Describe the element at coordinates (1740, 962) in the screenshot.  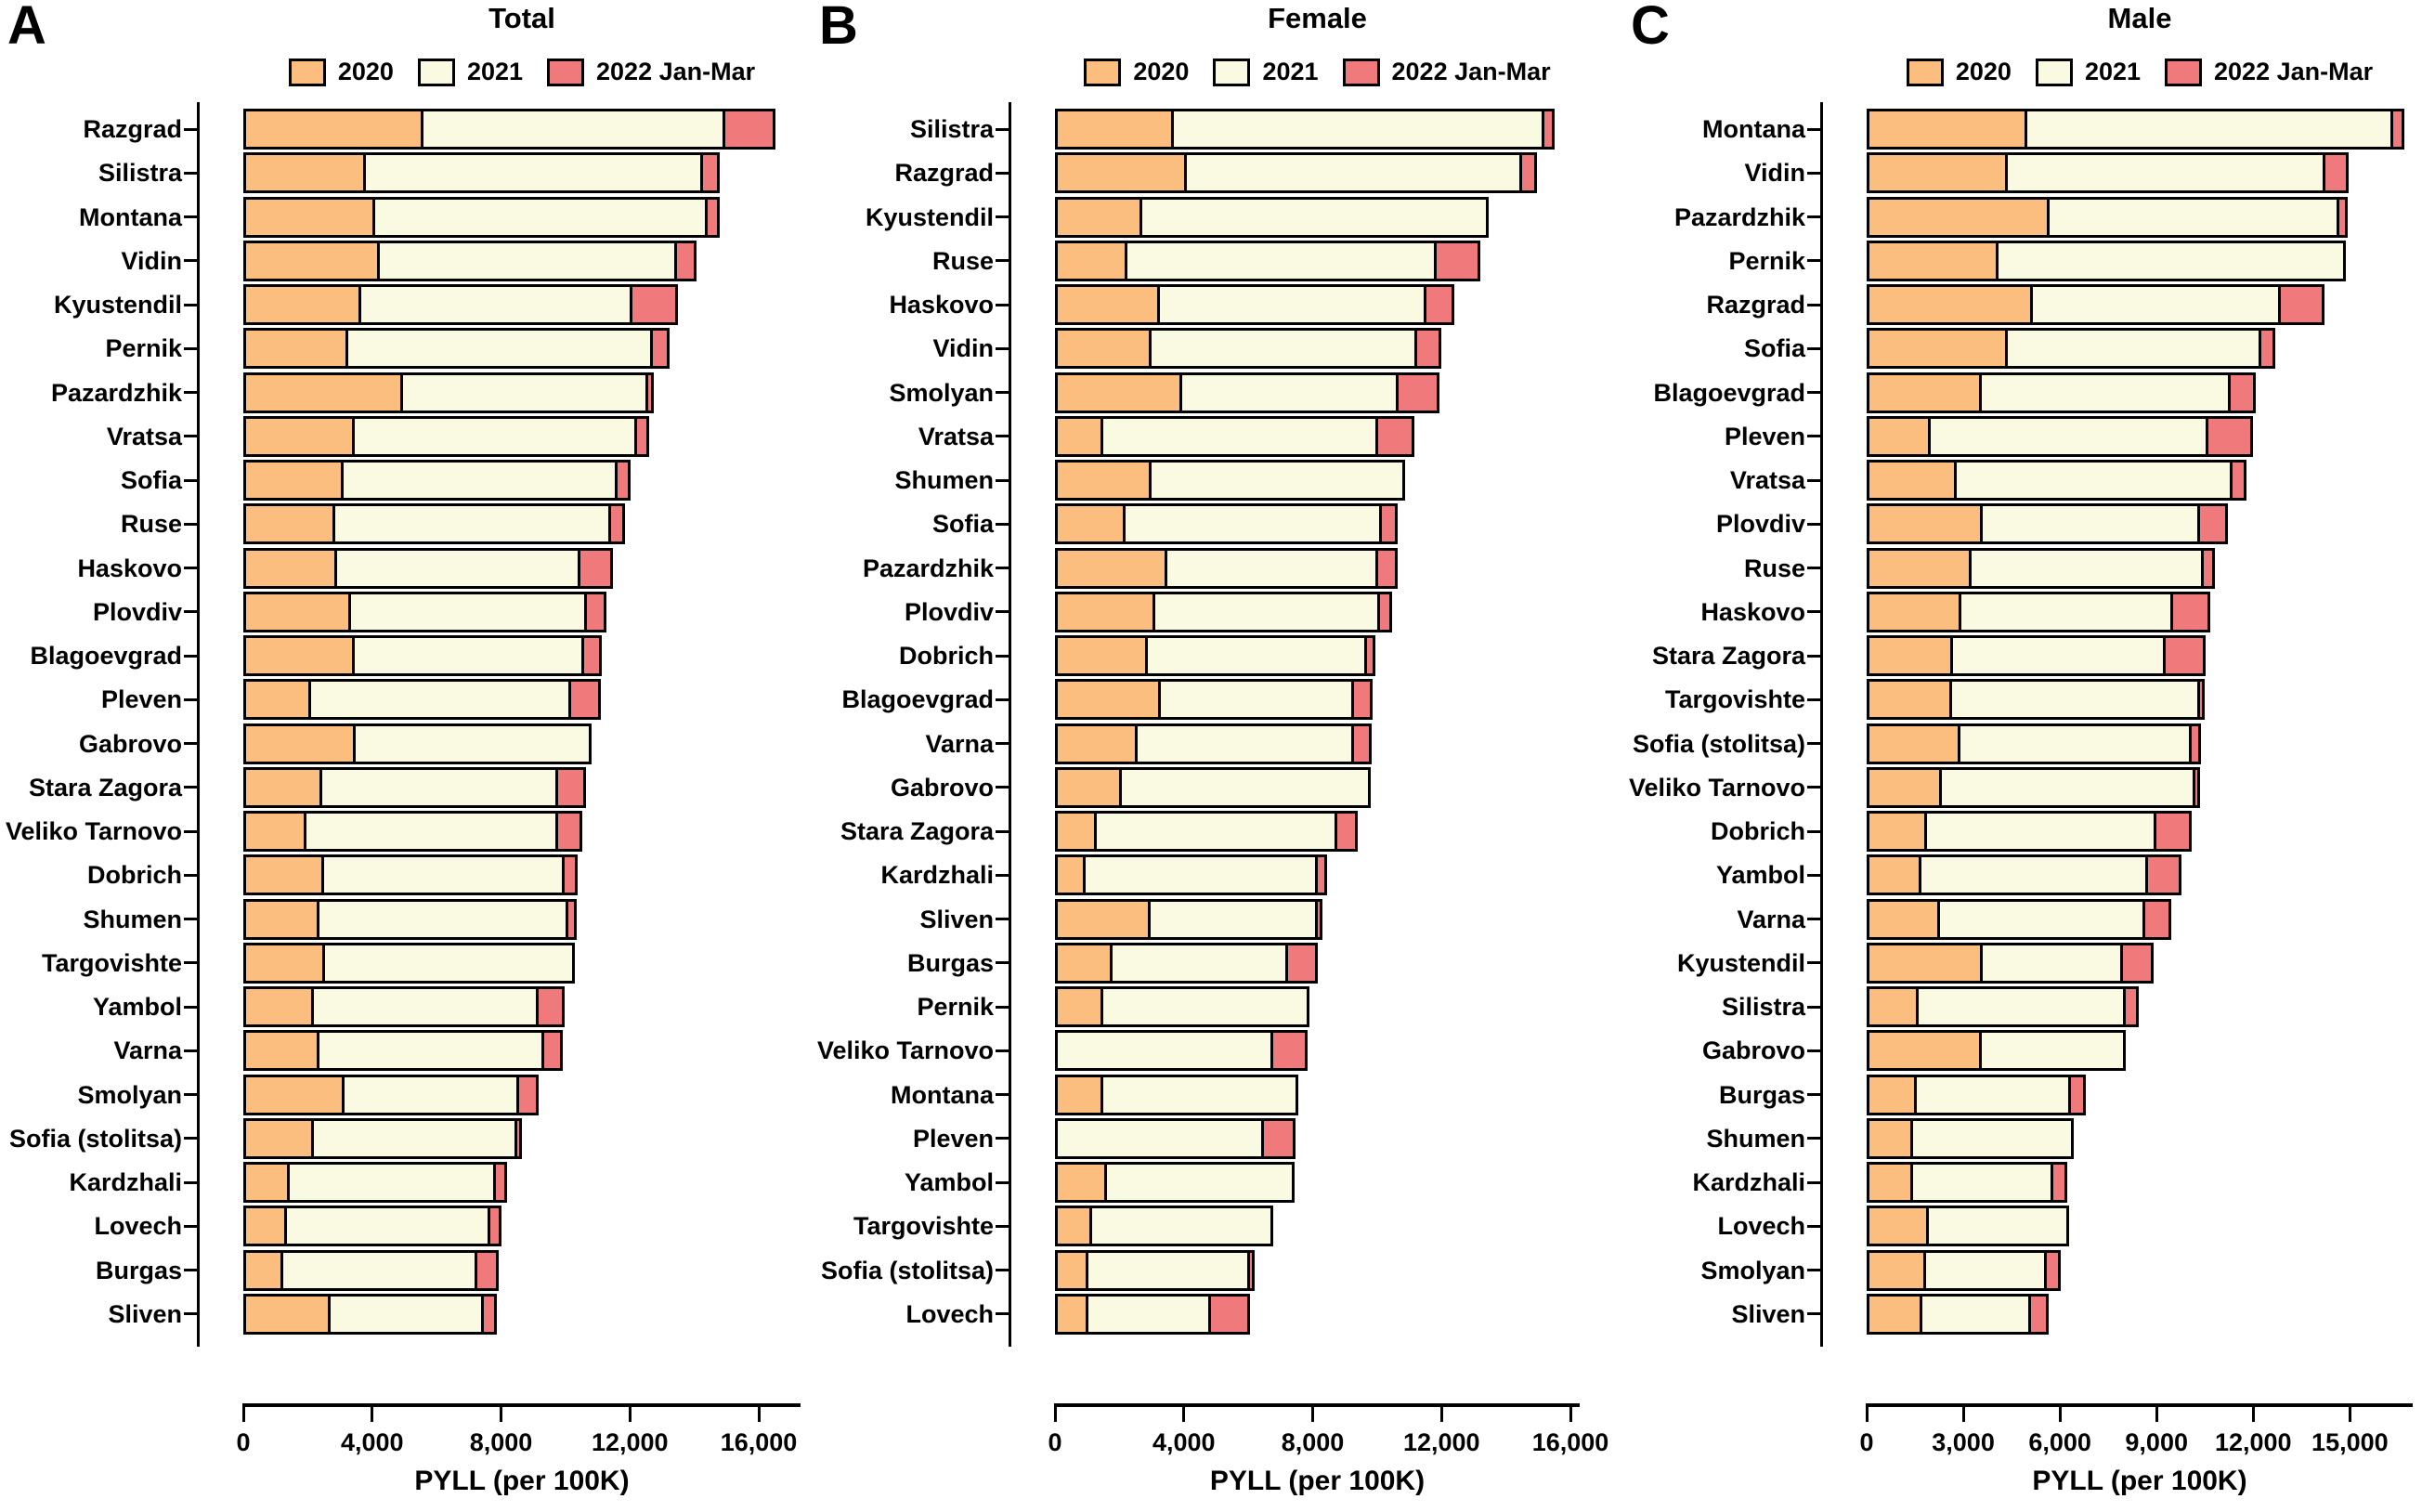
I see `region-label: Kyustendil` at that location.